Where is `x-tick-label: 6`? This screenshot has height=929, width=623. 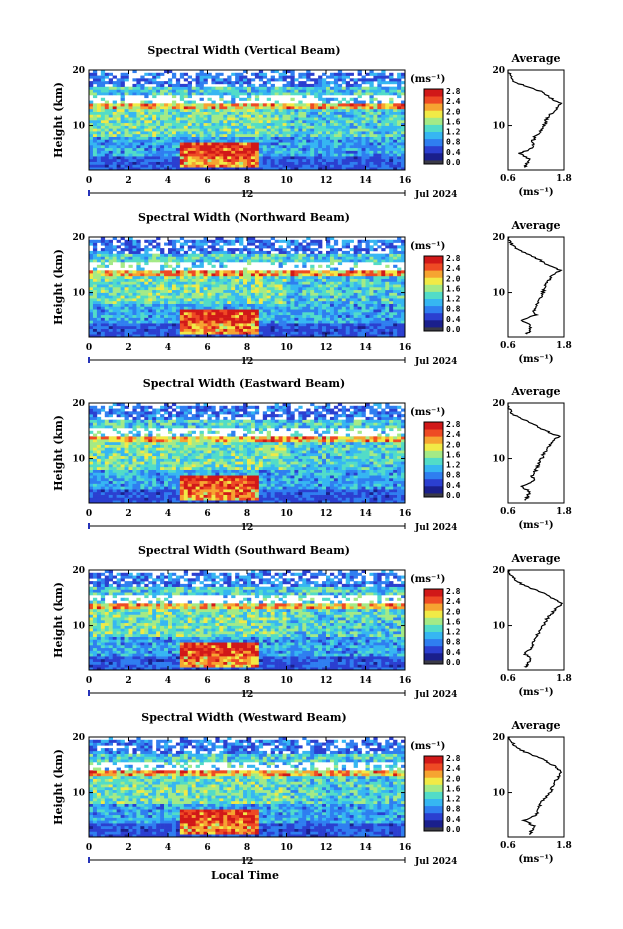 x-tick-label: 6 is located at coordinates (207, 181).